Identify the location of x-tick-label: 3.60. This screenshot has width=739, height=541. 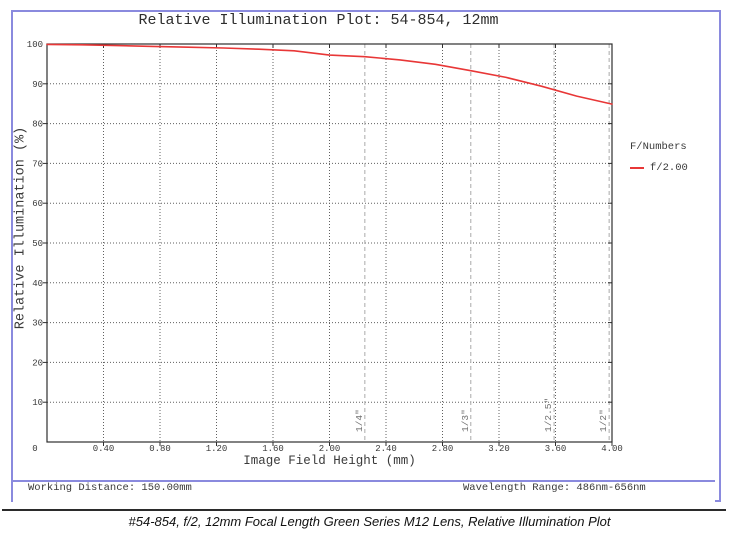
(556, 449).